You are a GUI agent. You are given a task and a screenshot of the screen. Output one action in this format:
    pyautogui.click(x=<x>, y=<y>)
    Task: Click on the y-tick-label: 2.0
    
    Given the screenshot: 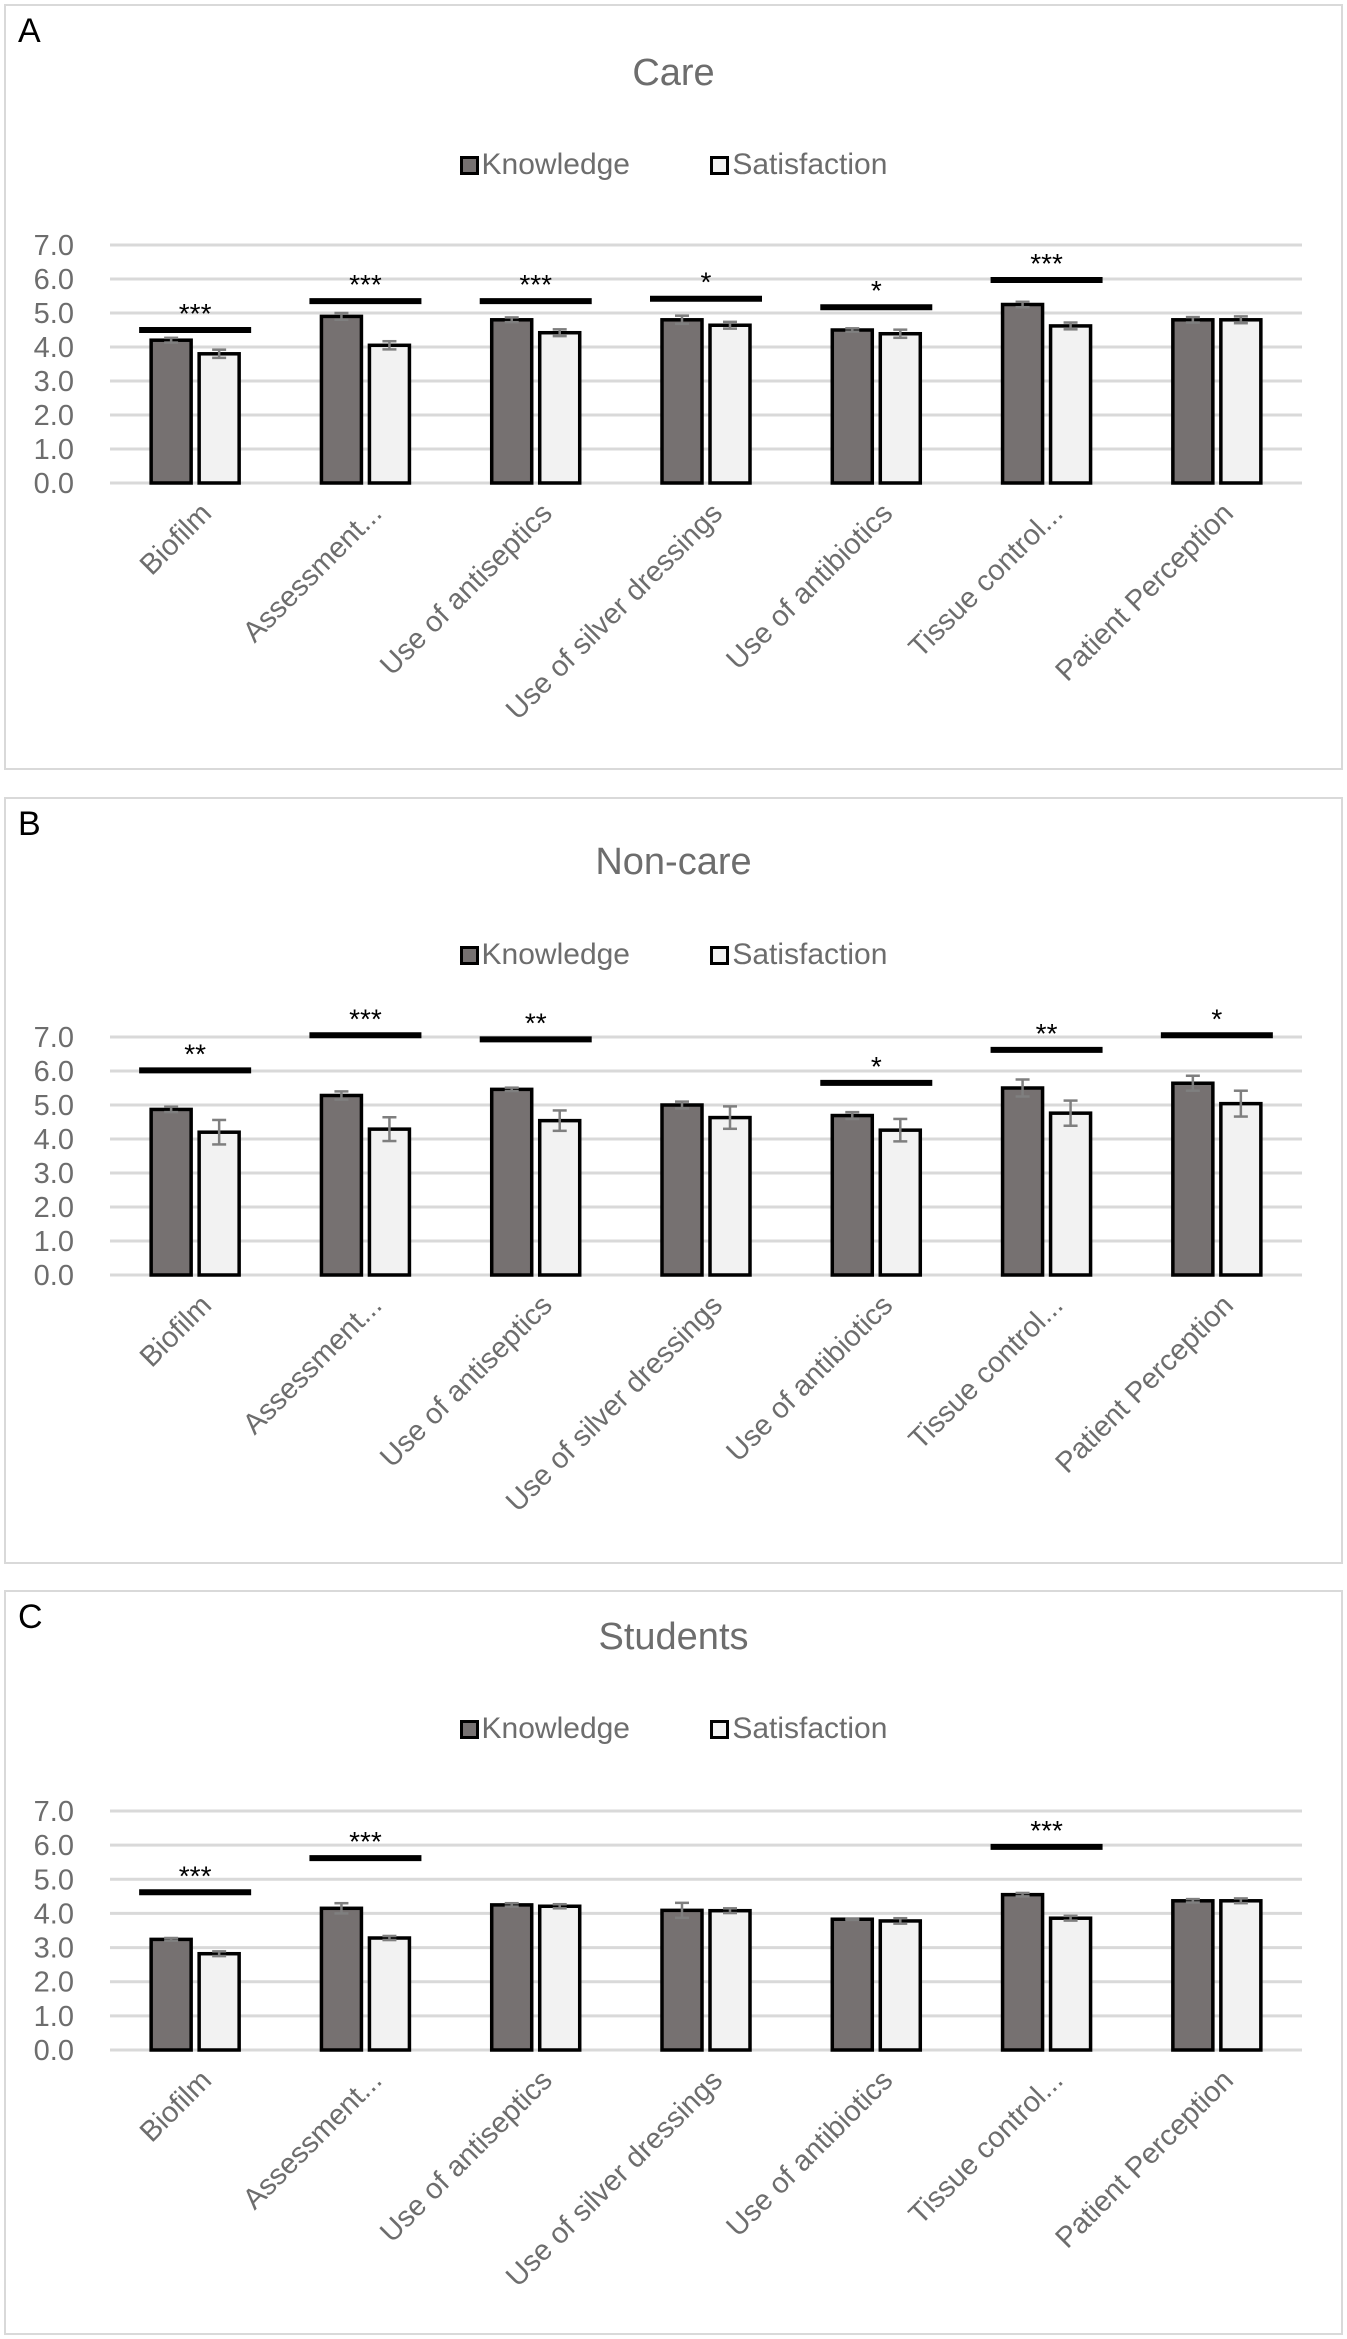 What is the action you would take?
    pyautogui.click(x=54, y=1208)
    